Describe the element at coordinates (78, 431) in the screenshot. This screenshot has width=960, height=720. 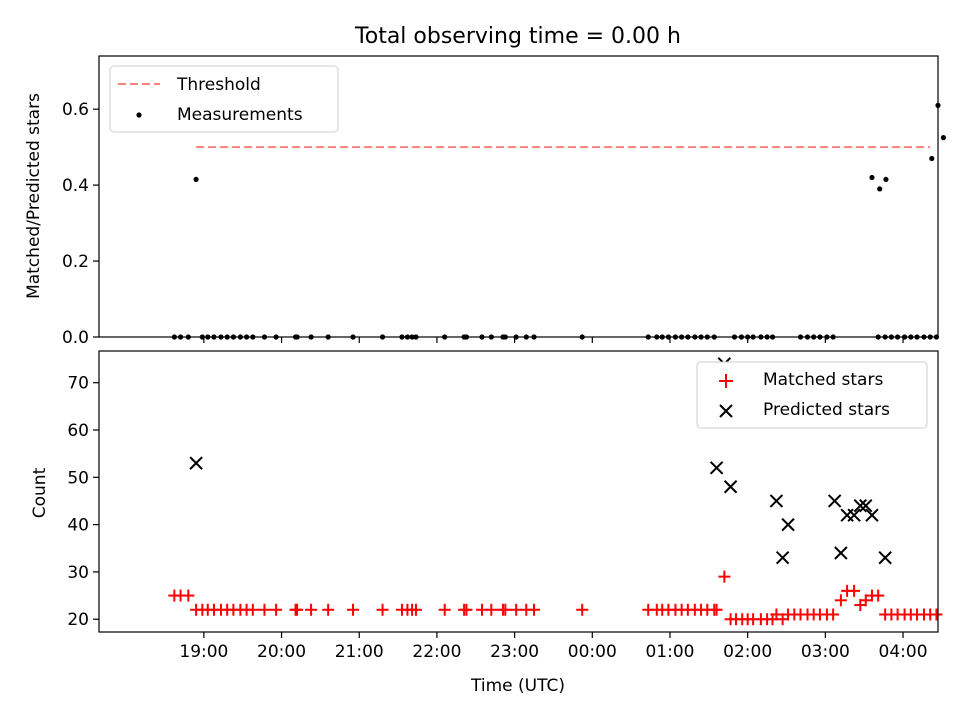
I see `y-tick-label: 60` at that location.